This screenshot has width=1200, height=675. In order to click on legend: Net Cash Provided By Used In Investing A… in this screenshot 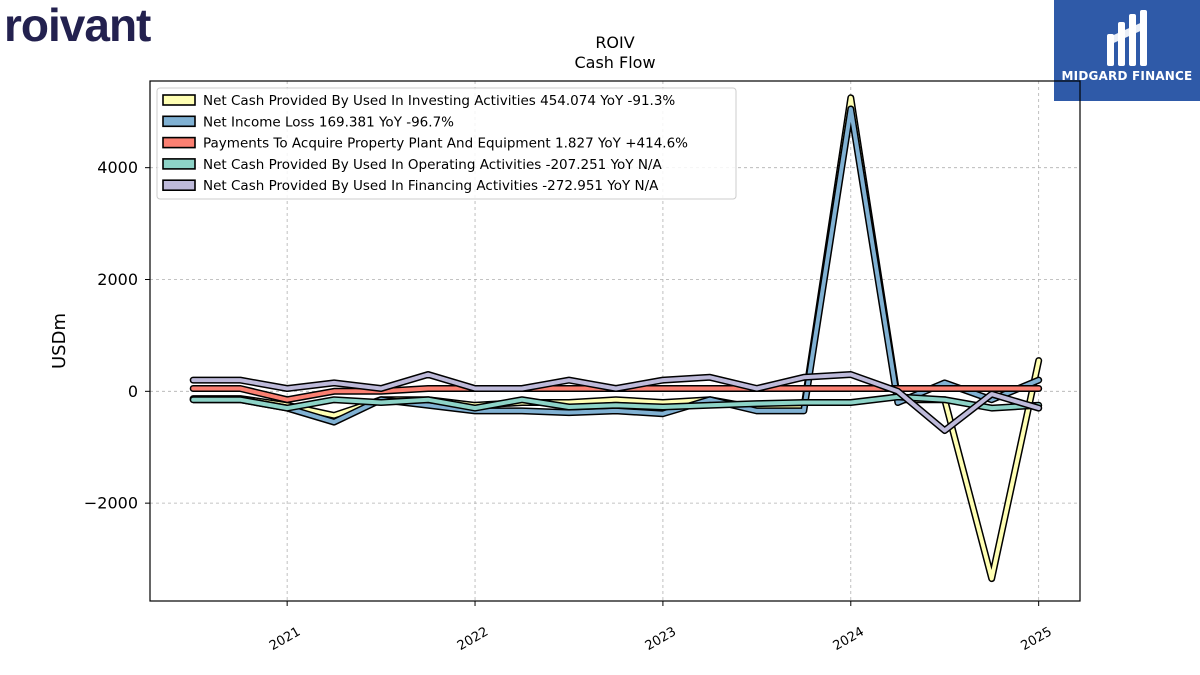, I will do `click(446, 143)`.